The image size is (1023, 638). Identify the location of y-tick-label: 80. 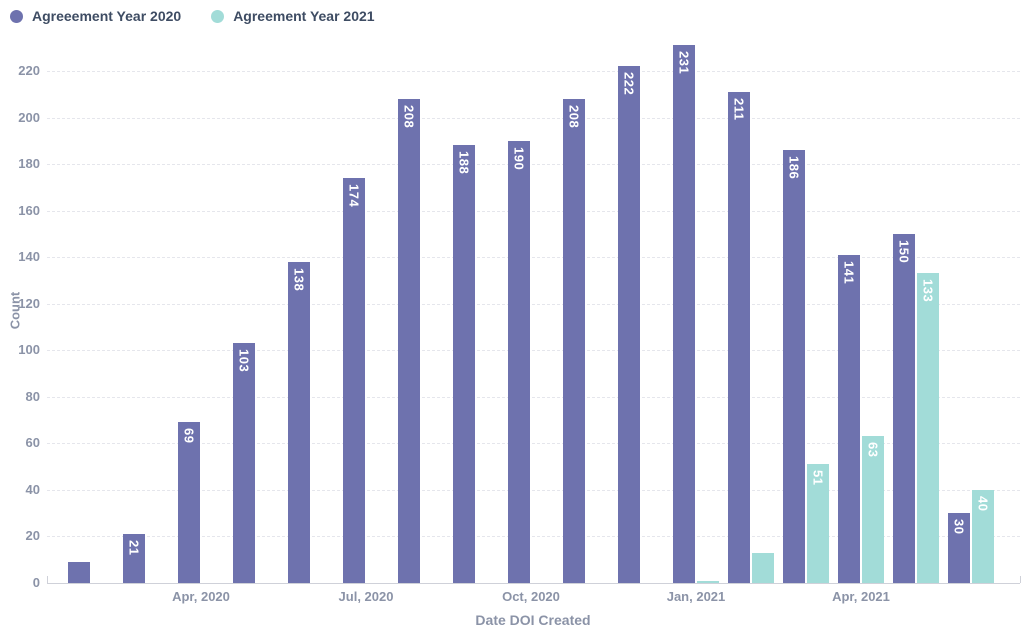
(32, 396).